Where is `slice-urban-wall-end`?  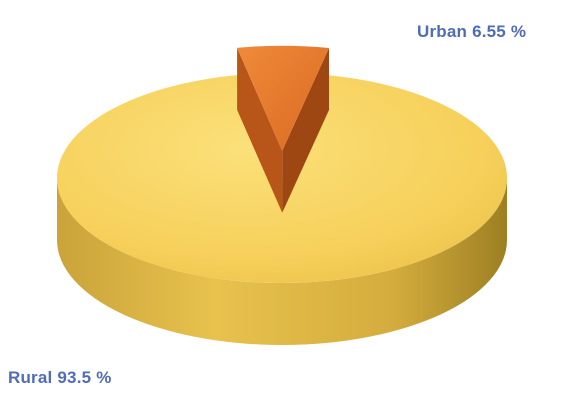
slice-urban-wall-end is located at coordinates (306, 130).